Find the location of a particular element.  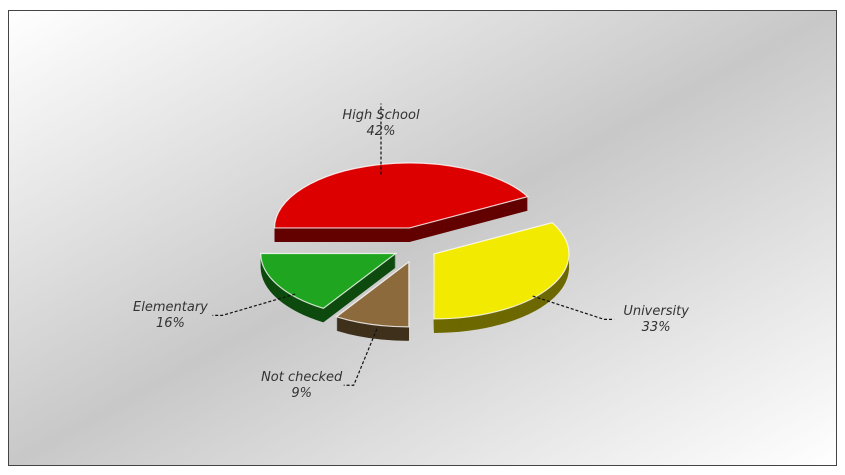

slice-label: Elementary is located at coordinates (170, 307).